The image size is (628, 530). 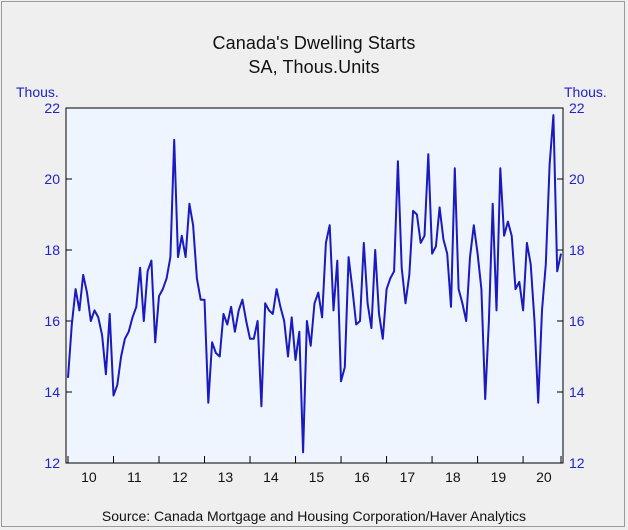 I want to click on x-tick-label: 13, so click(x=226, y=477).